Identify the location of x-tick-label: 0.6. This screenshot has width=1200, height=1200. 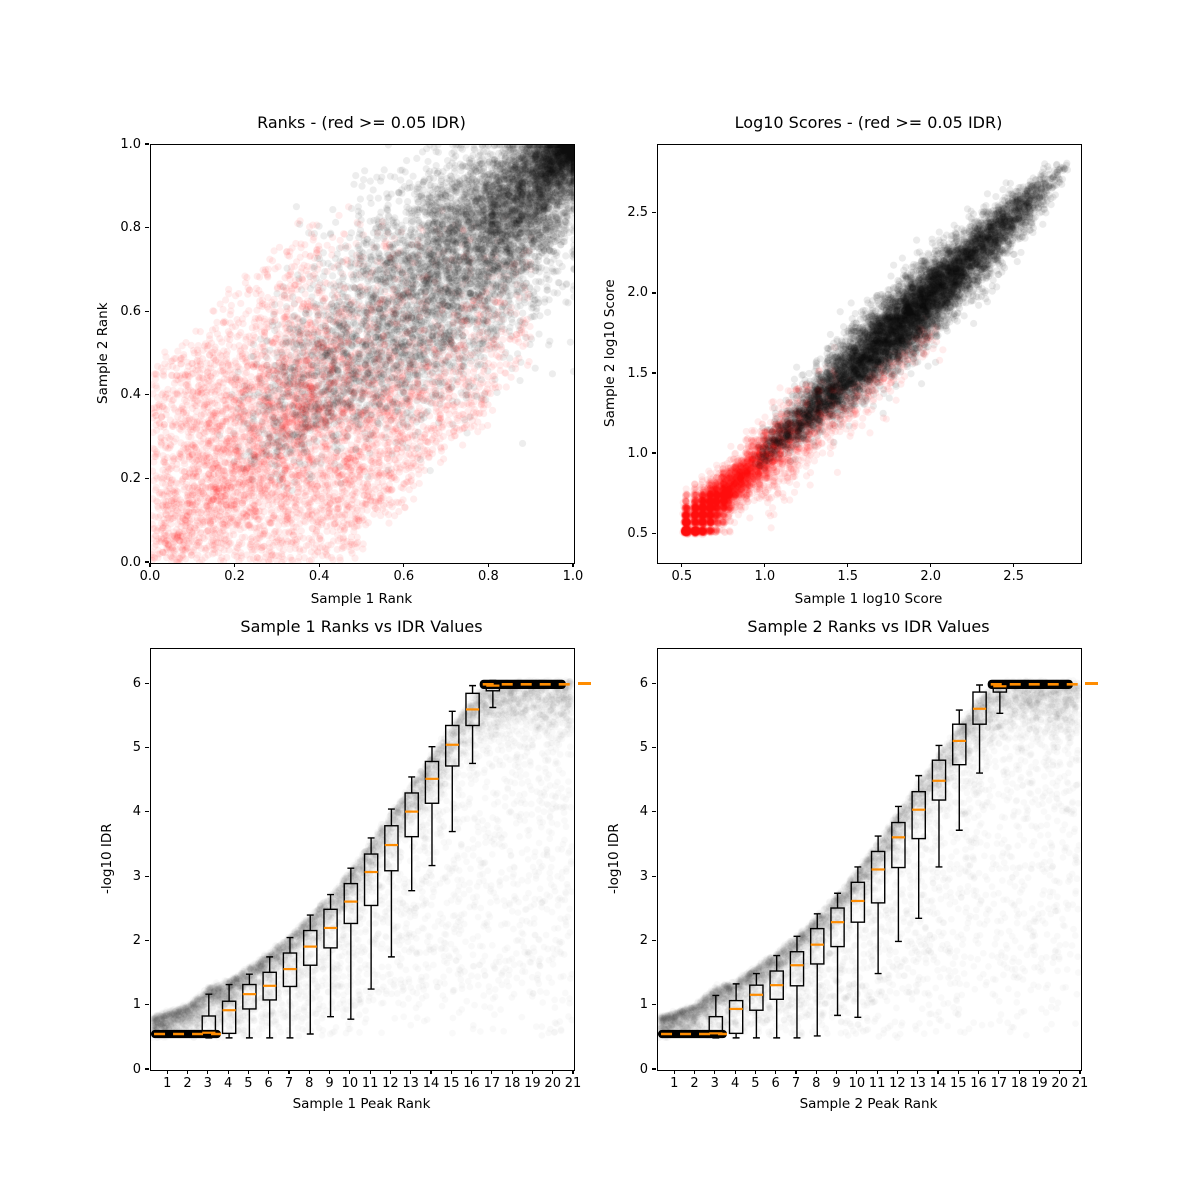
(404, 576).